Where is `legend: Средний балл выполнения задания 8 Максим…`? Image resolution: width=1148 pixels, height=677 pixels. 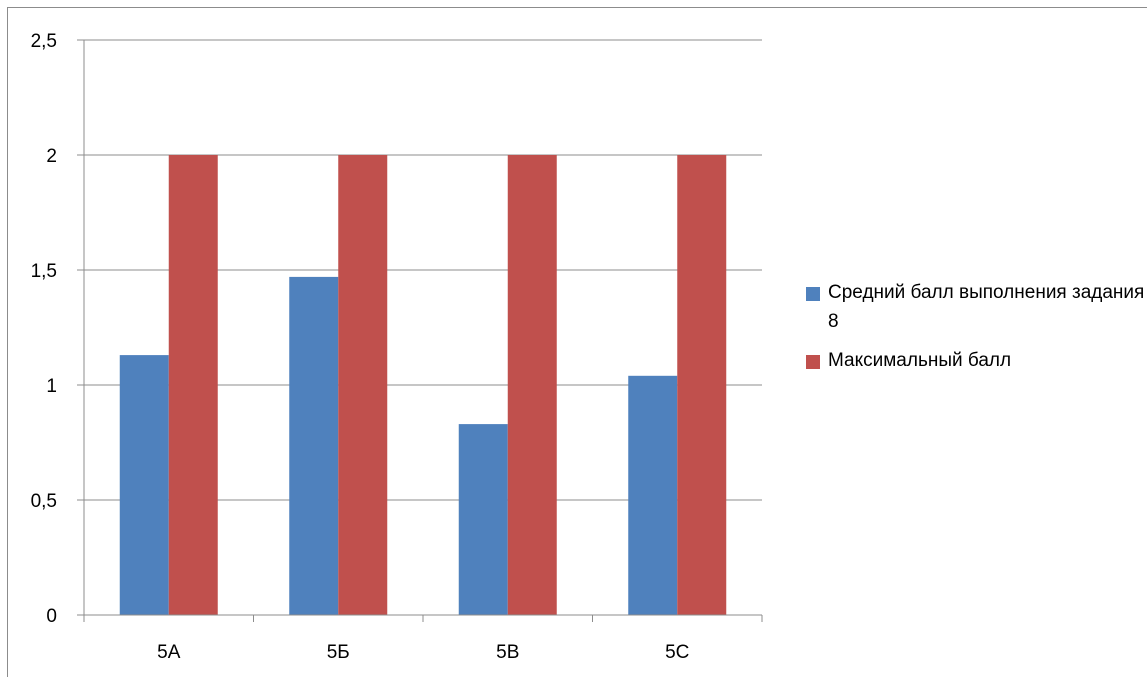
legend: Средний балл выполнения задания 8 Максим… is located at coordinates (976, 326).